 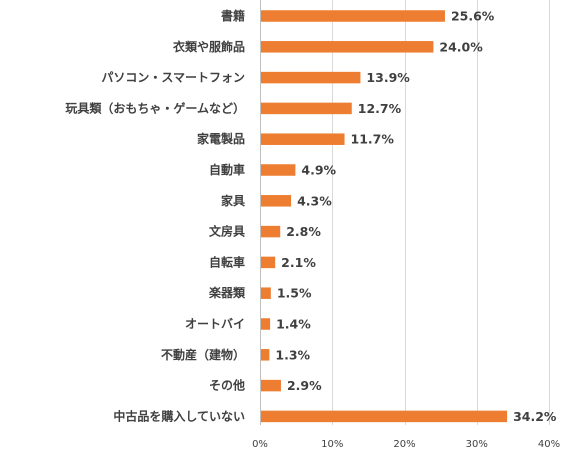 I want to click on value-label: 11.7%, so click(x=373, y=139).